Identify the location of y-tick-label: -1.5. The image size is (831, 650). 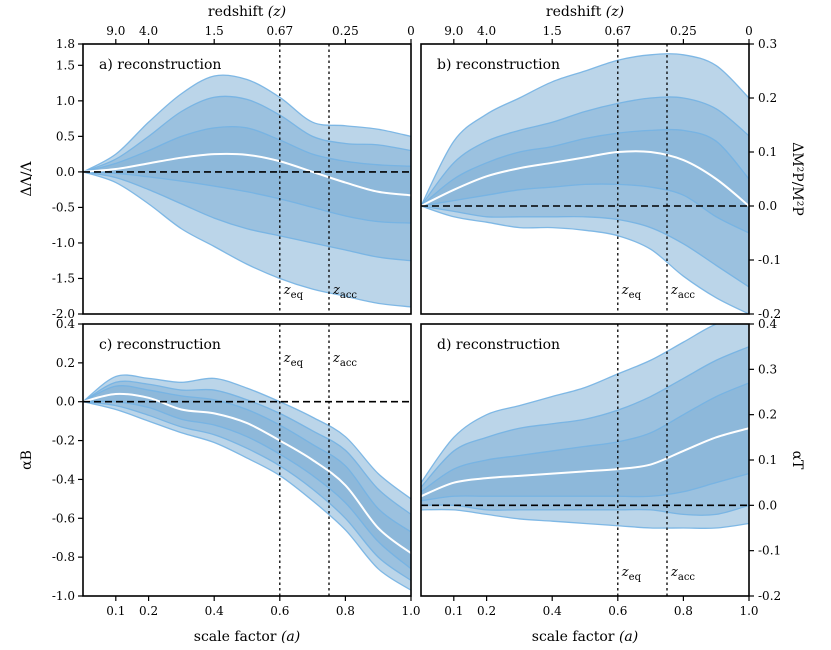
(63, 278).